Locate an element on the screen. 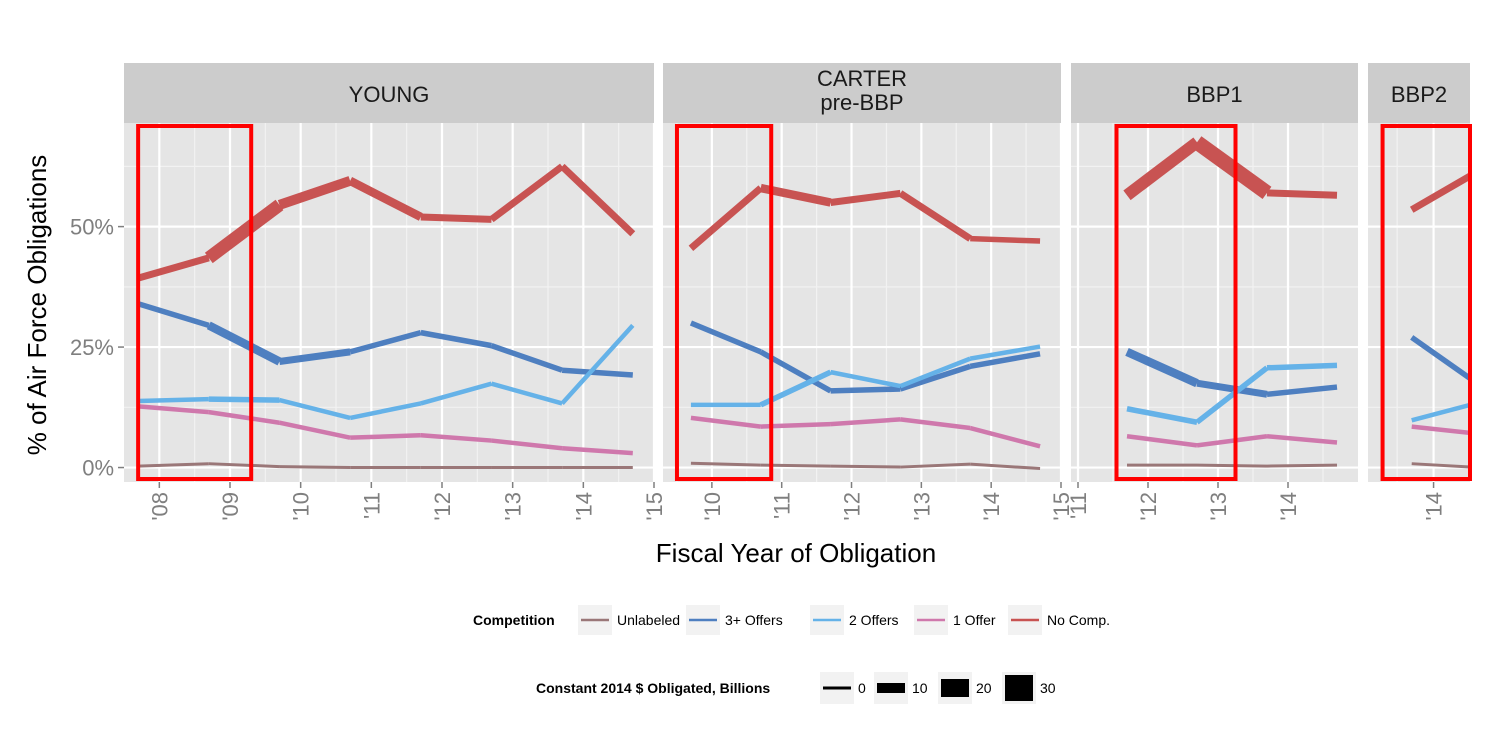 This screenshot has height=755, width=1500. legend-size-title: Constant 2014 $ Obligated, Billions is located at coordinates (653, 688).